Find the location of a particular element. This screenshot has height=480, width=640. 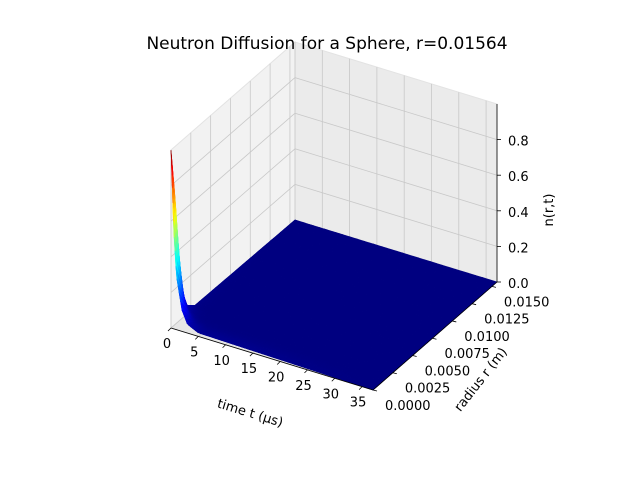

x-axis-label: time t (μs) is located at coordinates (249, 414).